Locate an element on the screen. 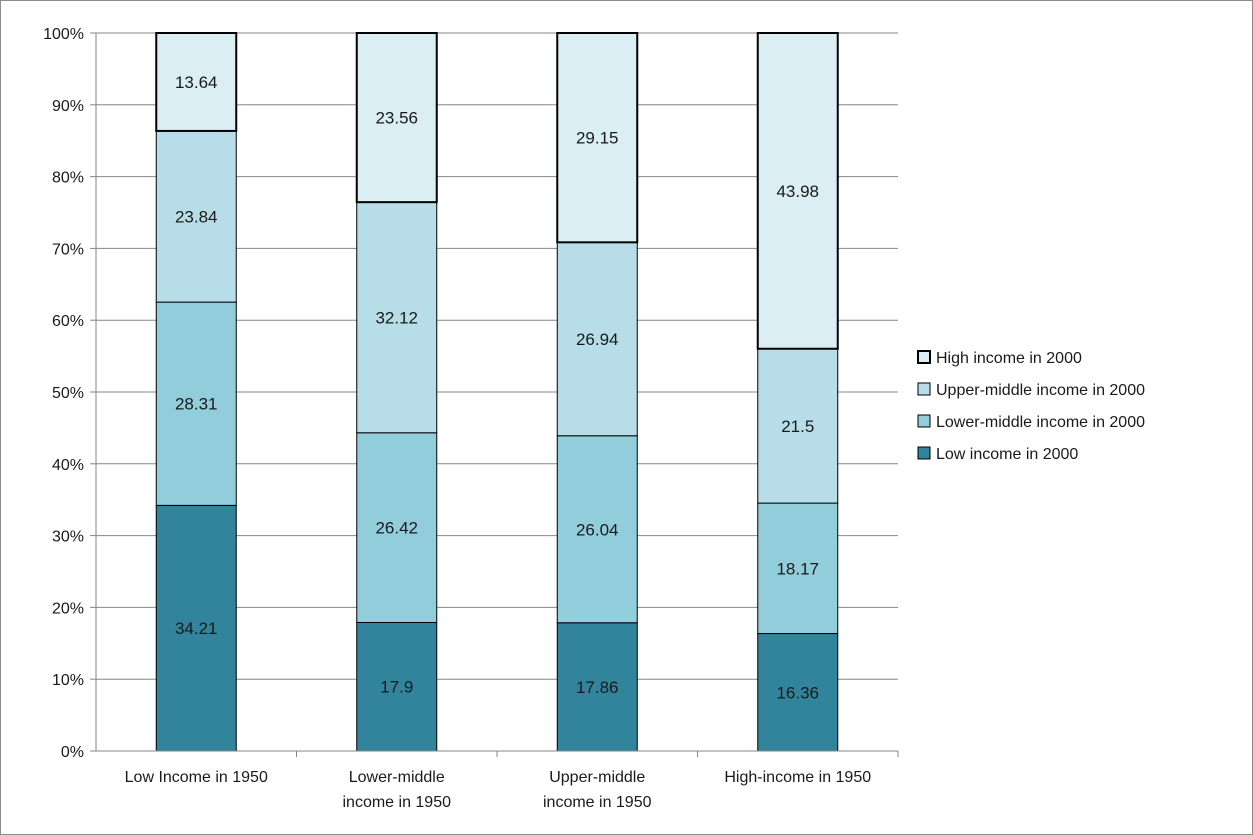 The width and height of the screenshot is (1253, 835). x-tick-label: High-income in 1950 is located at coordinates (797, 777).